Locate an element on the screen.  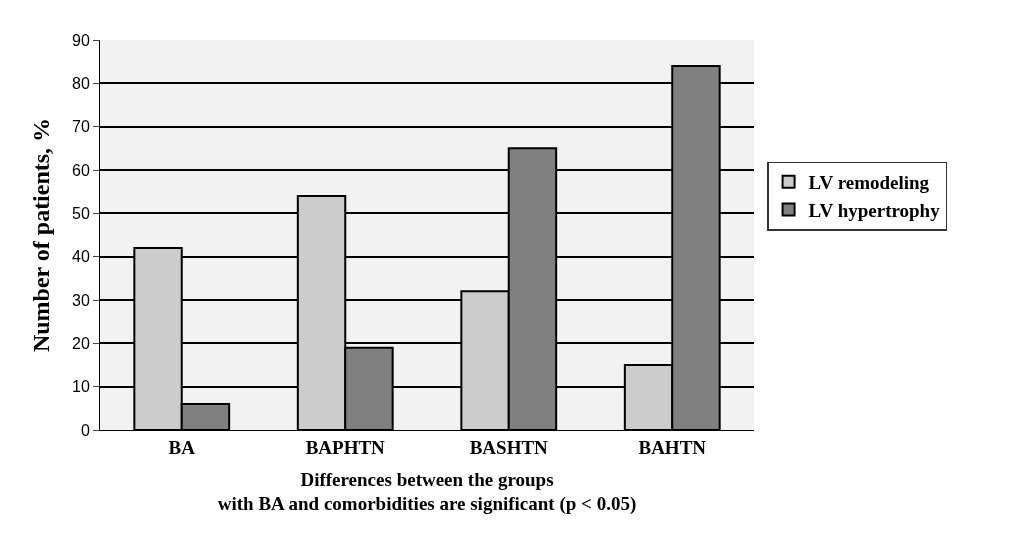
x-tick-label: BASHTN is located at coordinates (509, 447).